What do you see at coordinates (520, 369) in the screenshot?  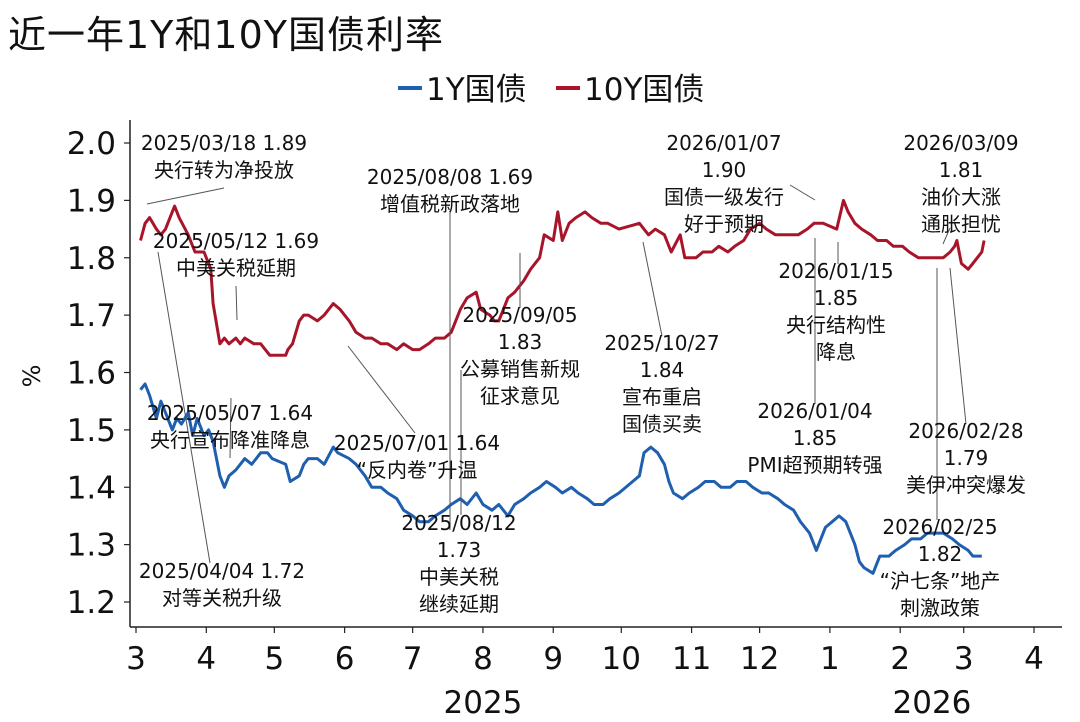 I see `annotation-text: 公募销售新规` at bounding box center [520, 369].